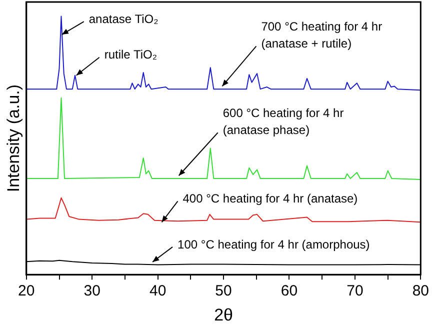  What do you see at coordinates (157, 291) in the screenshot?
I see `x-tick-label: 40` at bounding box center [157, 291].